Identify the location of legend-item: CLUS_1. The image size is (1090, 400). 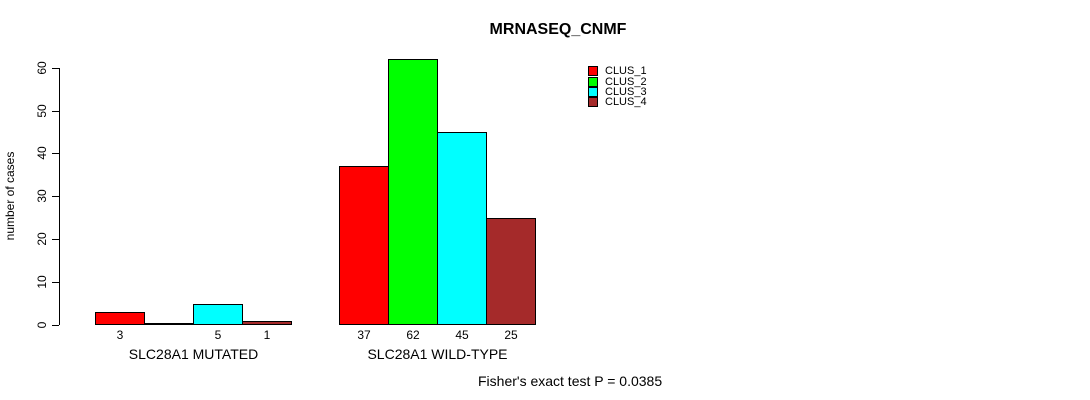
(617, 71).